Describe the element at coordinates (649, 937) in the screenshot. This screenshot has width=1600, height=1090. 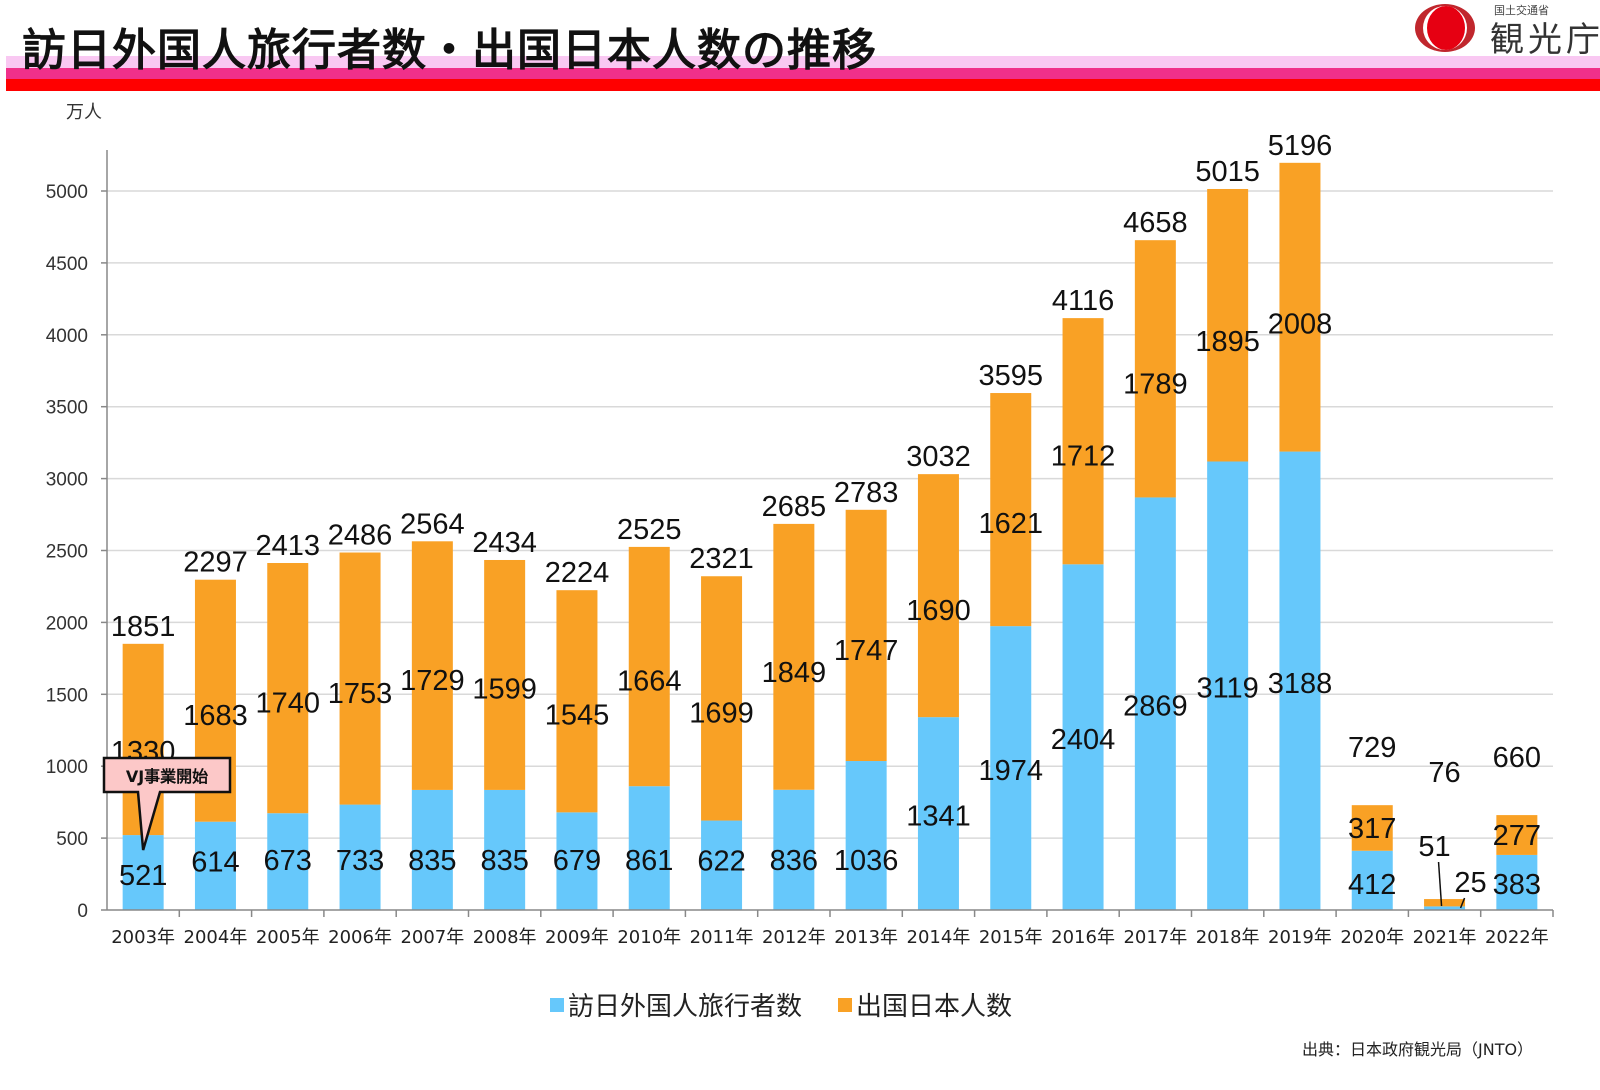
I see `x-tick-label: 2010年` at that location.